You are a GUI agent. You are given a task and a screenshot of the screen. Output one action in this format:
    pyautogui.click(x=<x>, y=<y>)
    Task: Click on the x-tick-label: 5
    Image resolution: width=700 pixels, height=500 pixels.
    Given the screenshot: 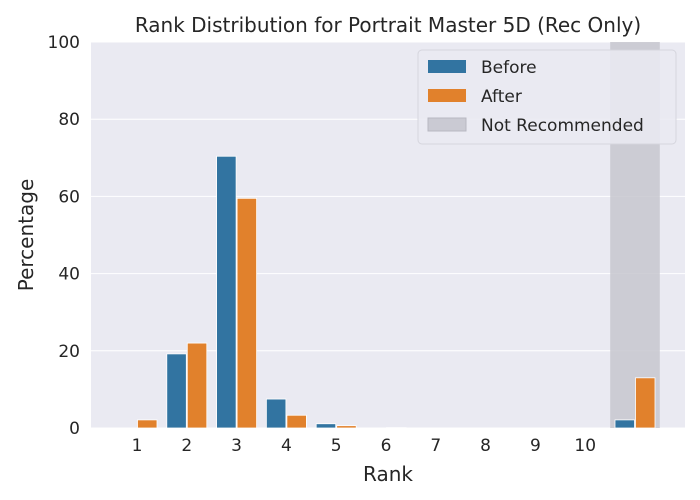 What is the action you would take?
    pyautogui.click(x=336, y=446)
    